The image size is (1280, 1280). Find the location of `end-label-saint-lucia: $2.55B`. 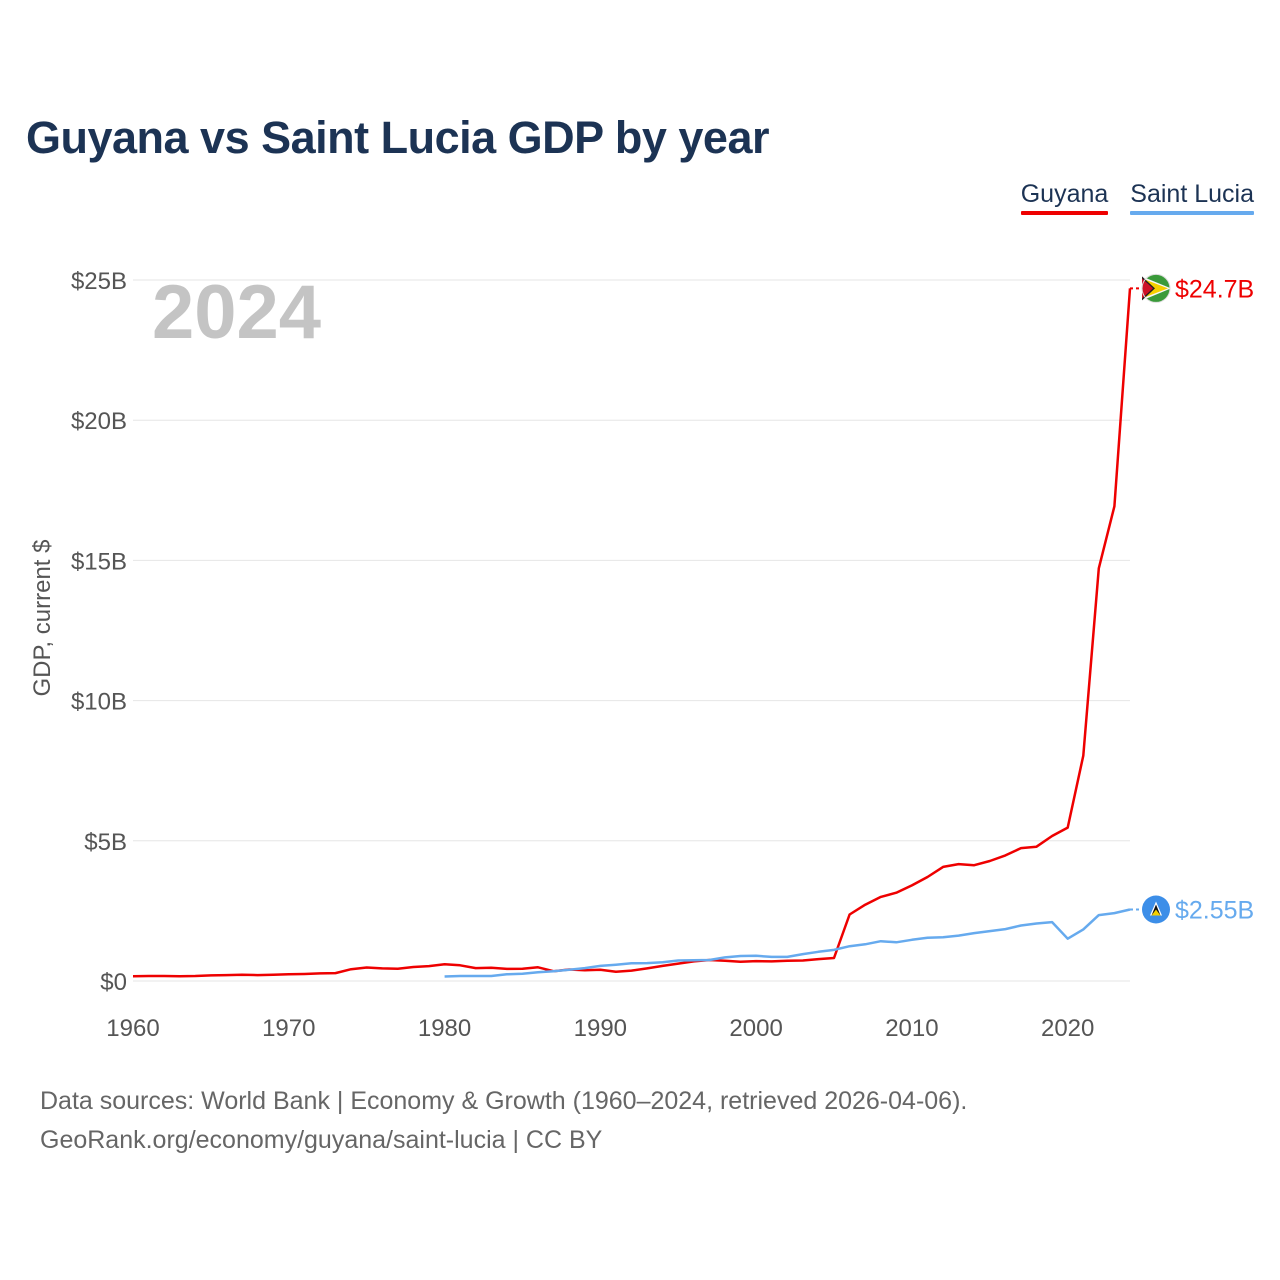

end-label-saint-lucia: $2.55B is located at coordinates (1214, 910).